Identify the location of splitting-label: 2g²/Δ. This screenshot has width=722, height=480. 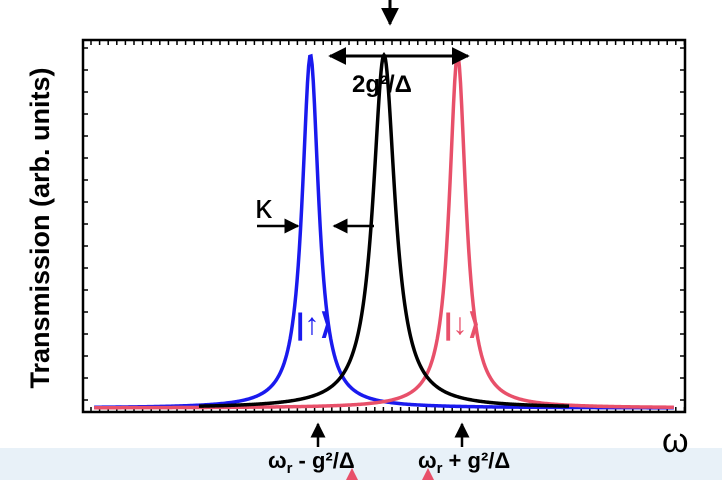
(382, 84).